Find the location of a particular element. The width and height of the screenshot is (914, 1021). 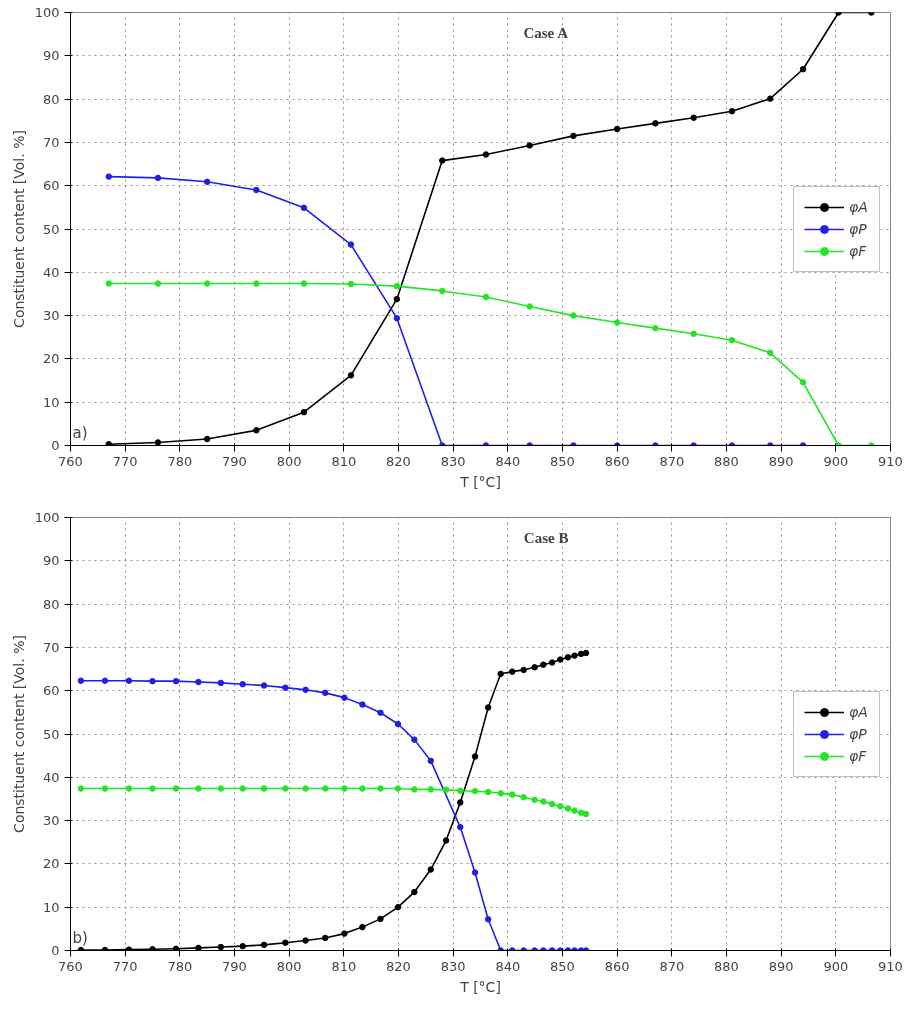

annotation: b) is located at coordinates (80, 937).